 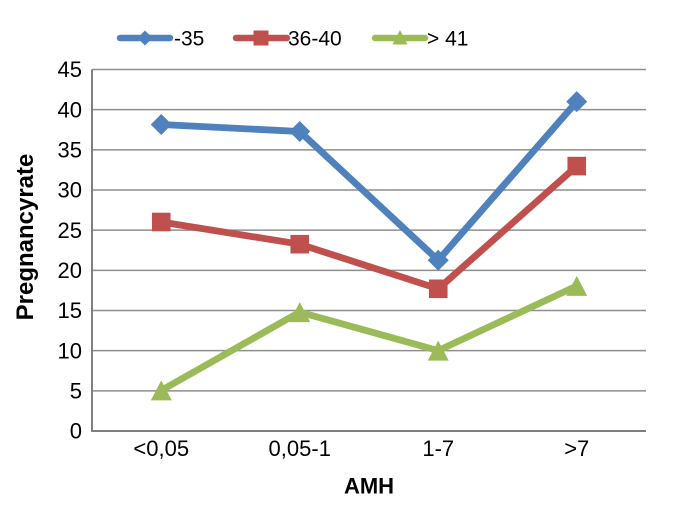 What do you see at coordinates (70, 350) in the screenshot?
I see `svg-text: 10` at bounding box center [70, 350].